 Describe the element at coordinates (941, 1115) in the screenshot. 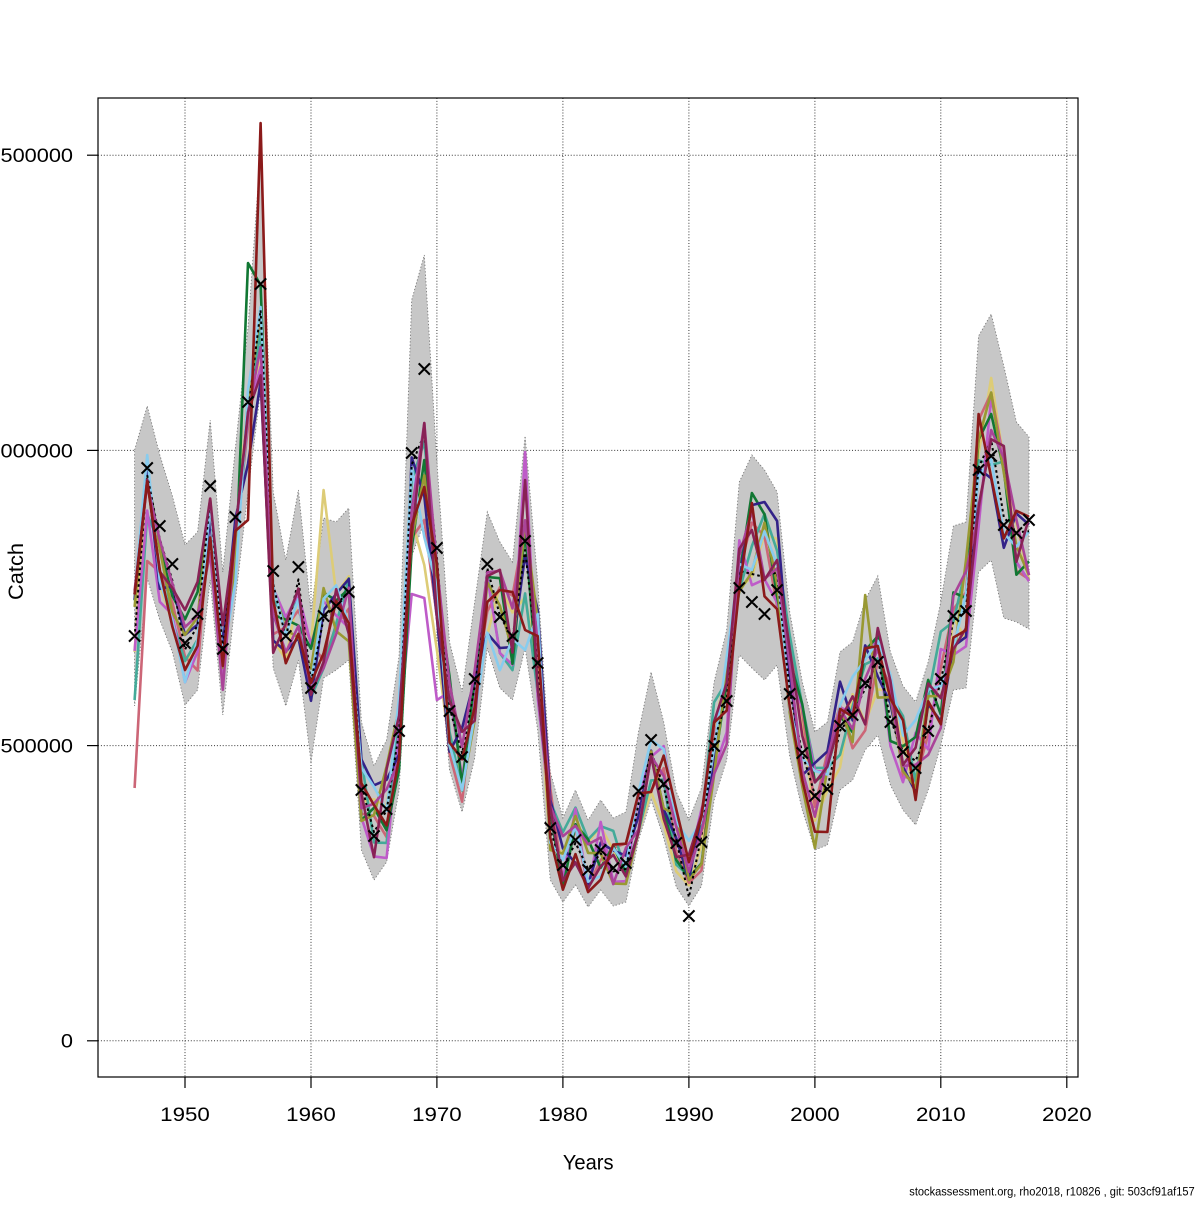

I see `svg-text: 2010` at that location.